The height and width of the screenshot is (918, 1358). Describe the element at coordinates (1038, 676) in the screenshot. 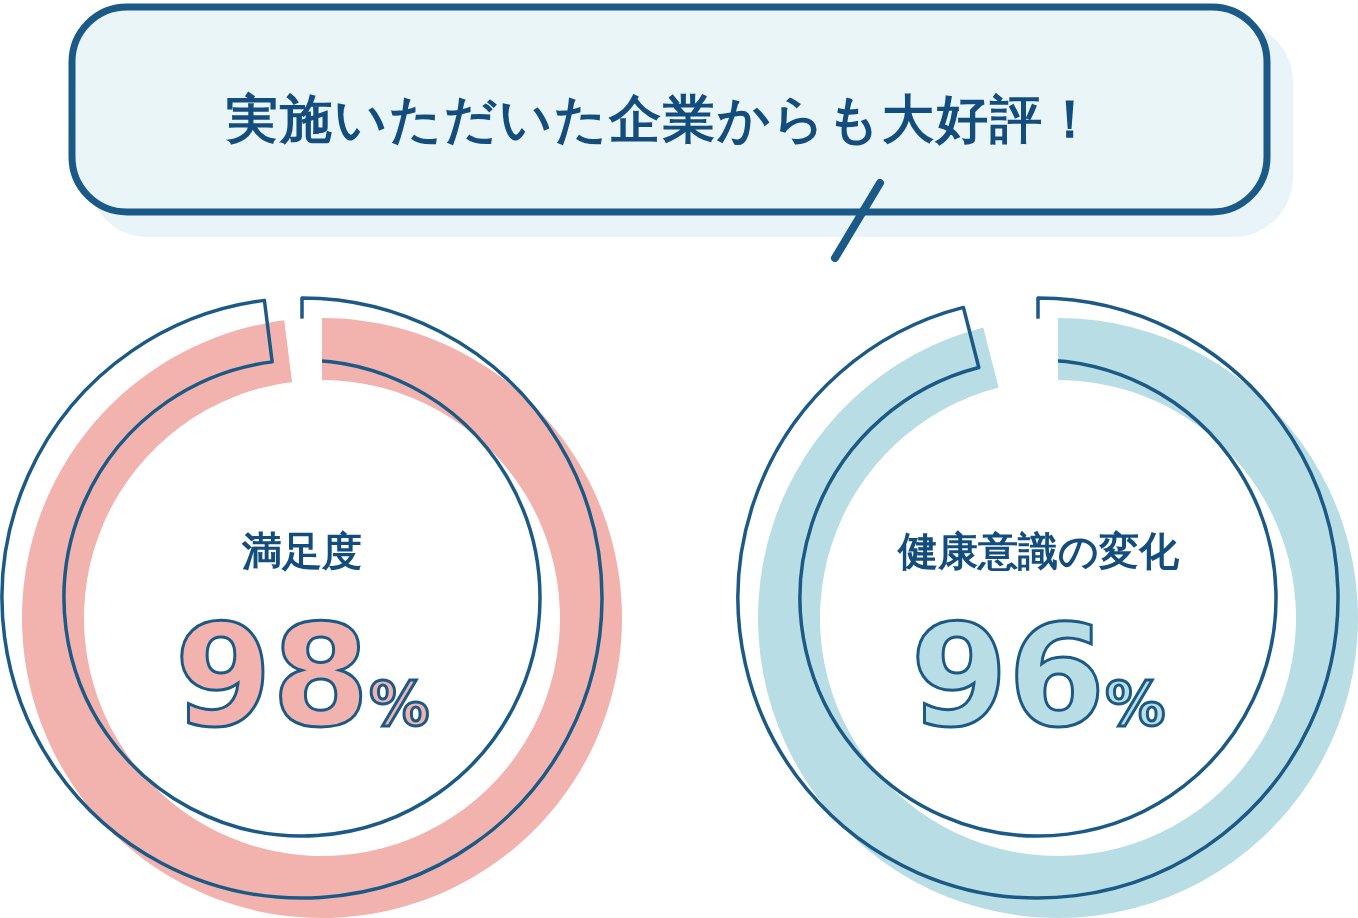

I see `data-label: 96%` at that location.